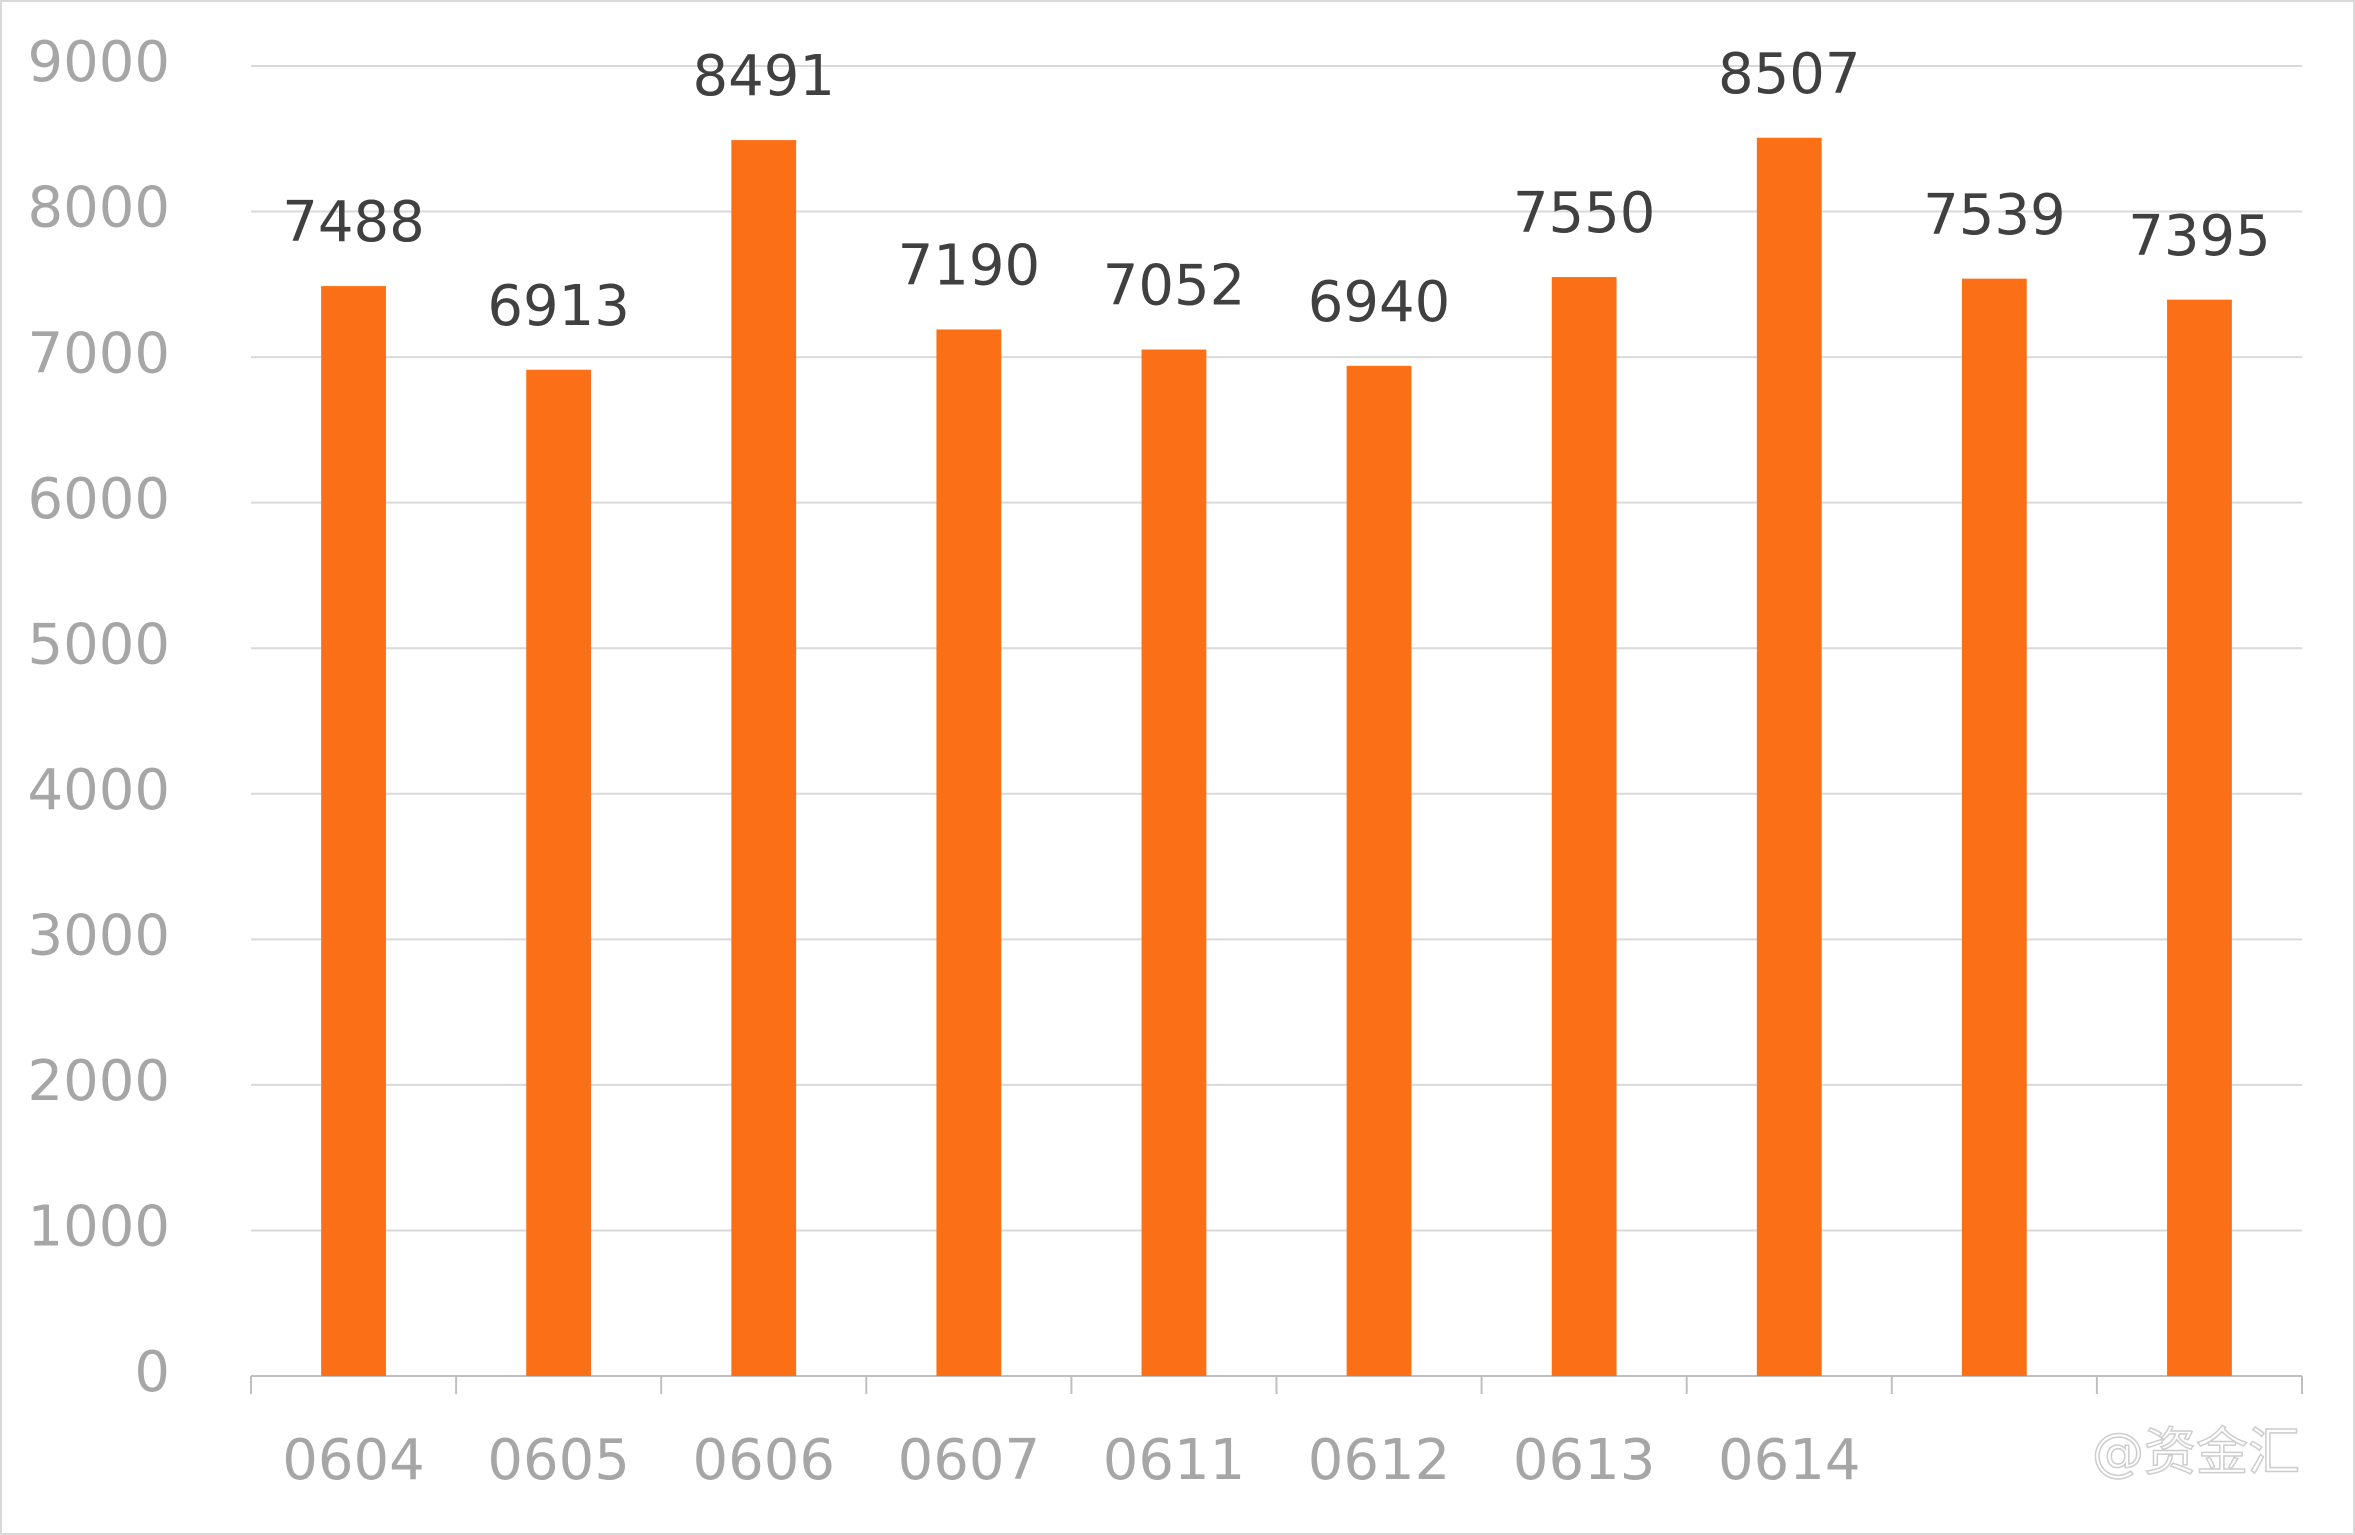 Image resolution: width=2355 pixels, height=1535 pixels. Describe the element at coordinates (2196, 1453) in the screenshot. I see `watermark: @资金汇` at that location.